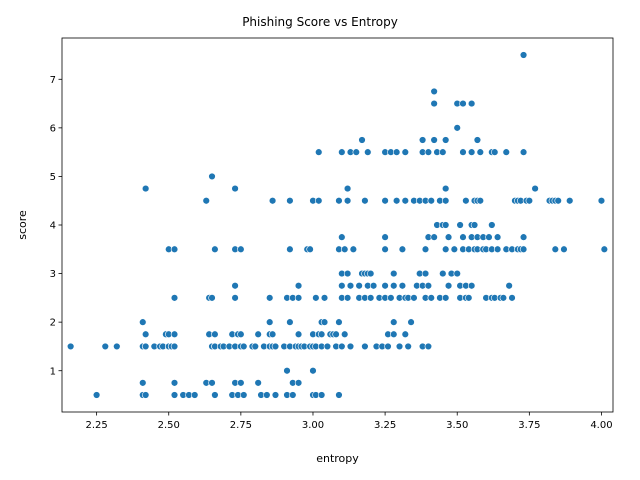 Image resolution: width=640 pixels, height=480 pixels. What do you see at coordinates (53, 80) in the screenshot?
I see `y-tick-label: 7` at bounding box center [53, 80].